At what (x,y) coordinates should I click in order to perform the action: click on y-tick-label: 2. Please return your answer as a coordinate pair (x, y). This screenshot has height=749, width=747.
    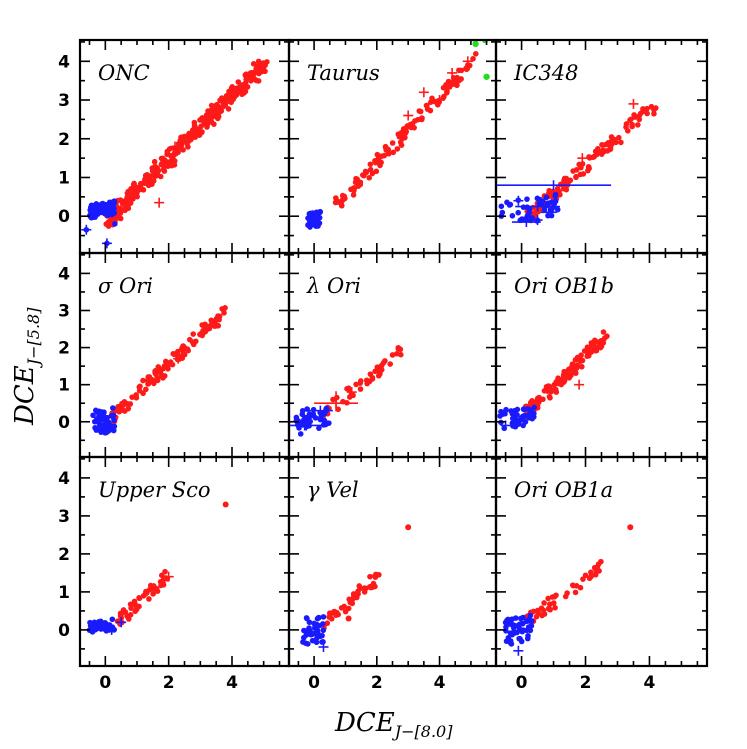
    Looking at the image, I should click on (64, 349).